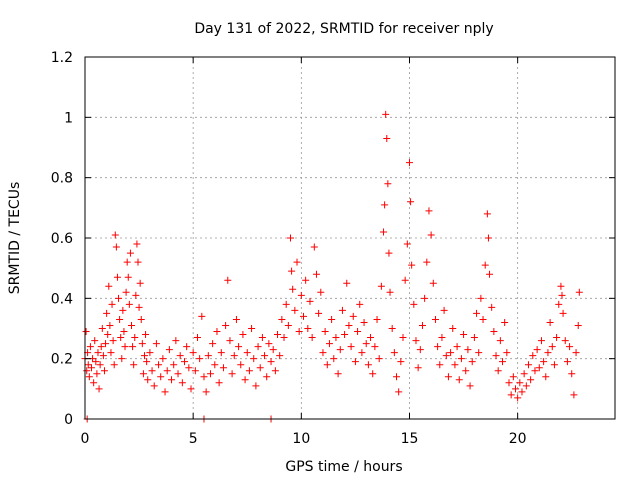 This screenshot has height=480, width=640. I want to click on x-tick-label: 5, so click(193, 439).